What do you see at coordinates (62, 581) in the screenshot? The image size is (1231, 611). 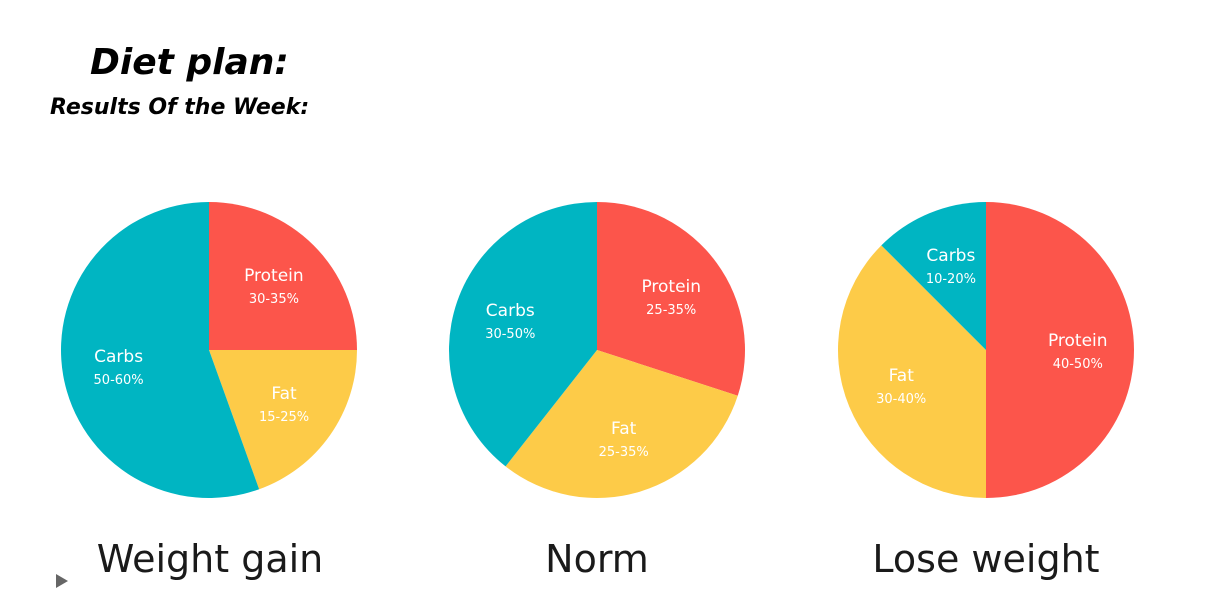 I see `play-icon` at bounding box center [62, 581].